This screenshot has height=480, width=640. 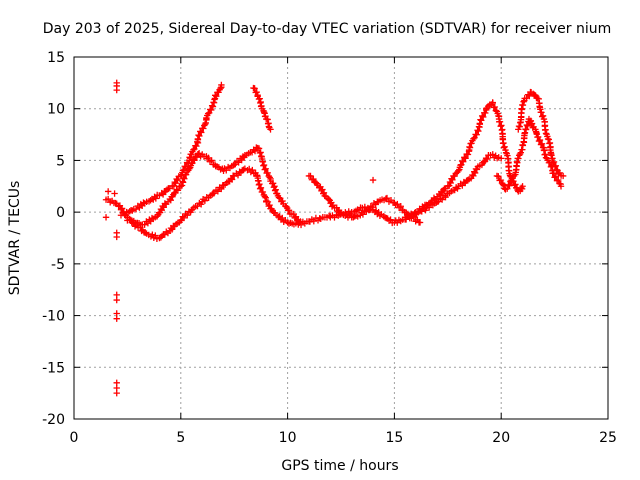 What do you see at coordinates (180, 438) in the screenshot?
I see `x-tick-label: 5` at bounding box center [180, 438].